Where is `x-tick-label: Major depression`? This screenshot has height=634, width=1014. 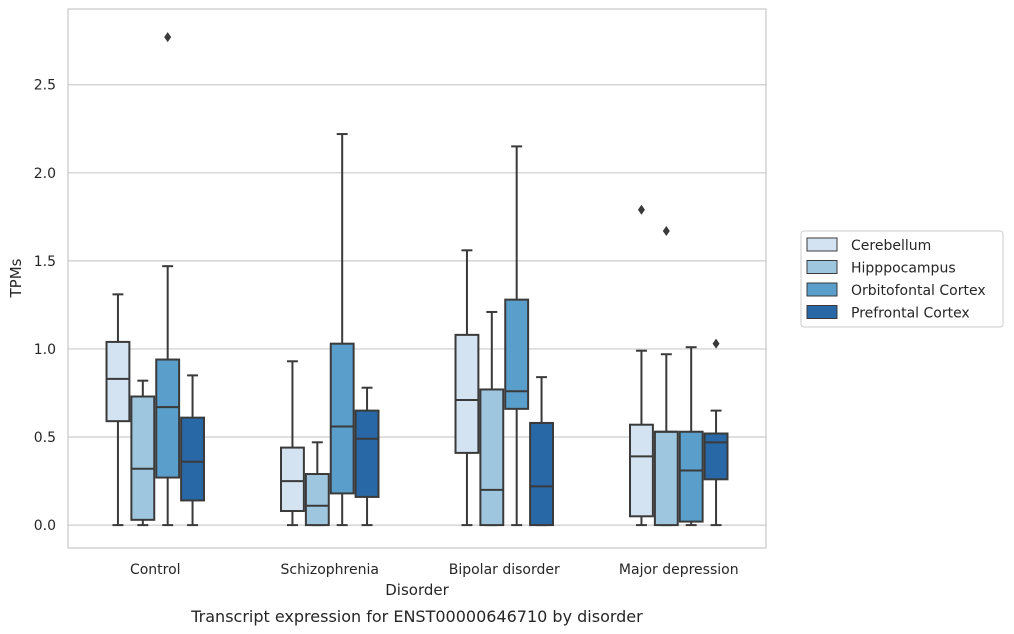
x-tick-label: Major depression is located at coordinates (679, 570).